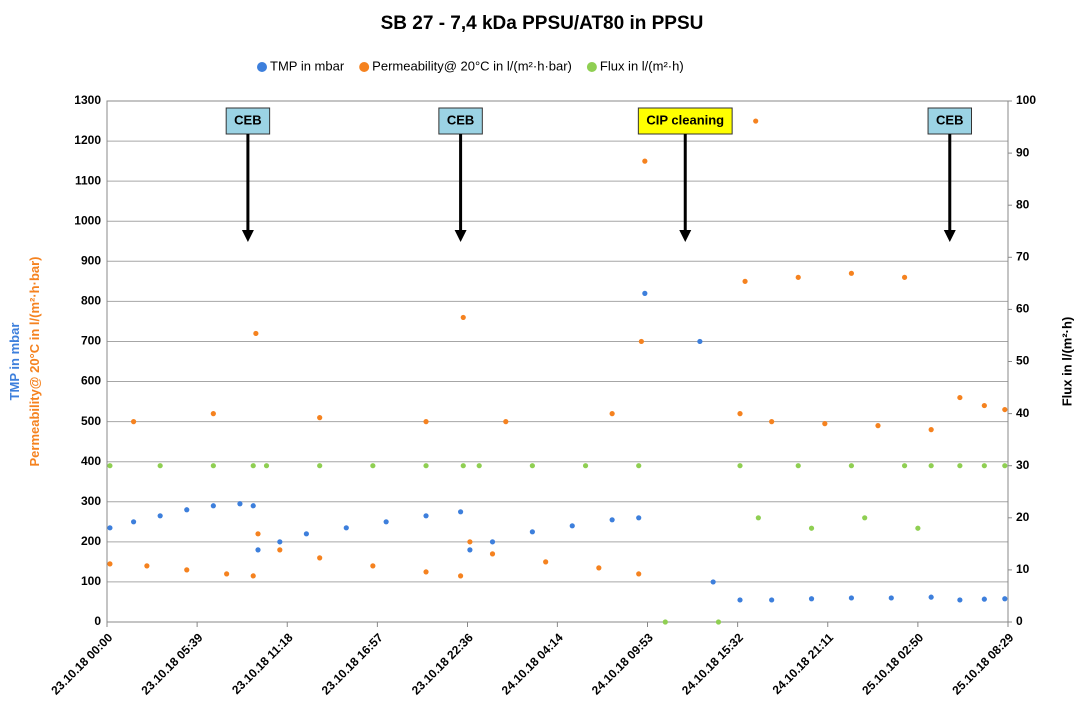 The width and height of the screenshot is (1085, 722). What do you see at coordinates (892, 663) in the screenshot?
I see `x-tick-label: 25.10.18 02:50` at bounding box center [892, 663].